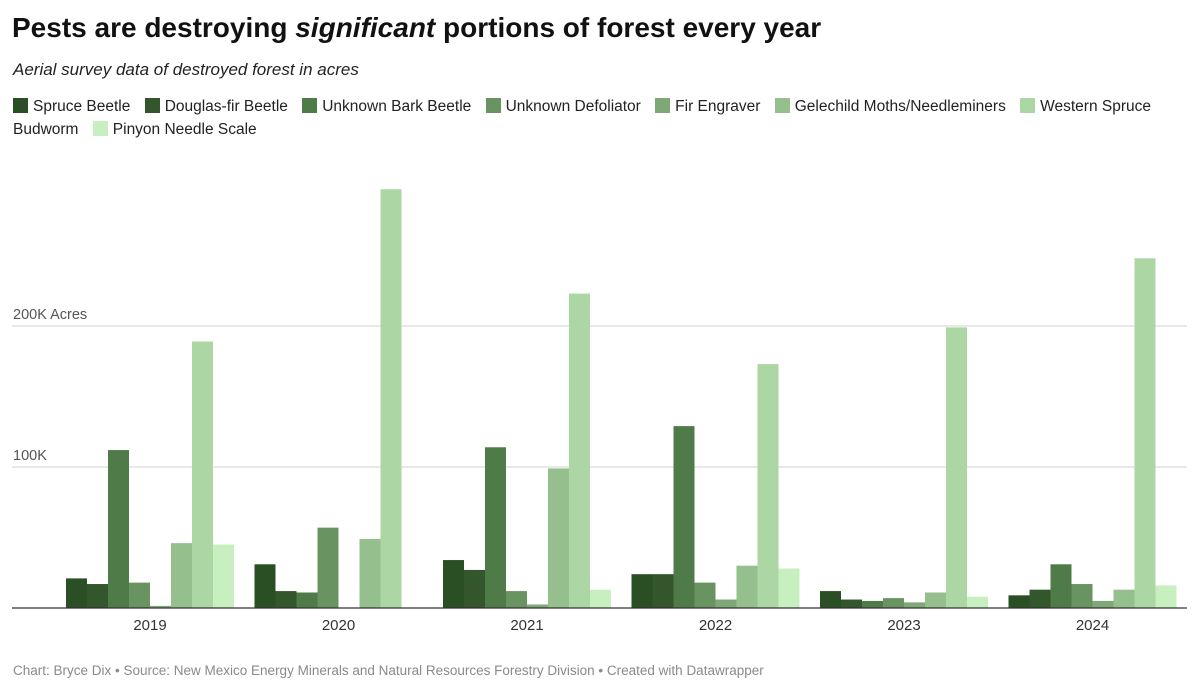 The height and width of the screenshot is (694, 1200). I want to click on legend-label: Gelechild Moths/Needleminers, so click(900, 106).